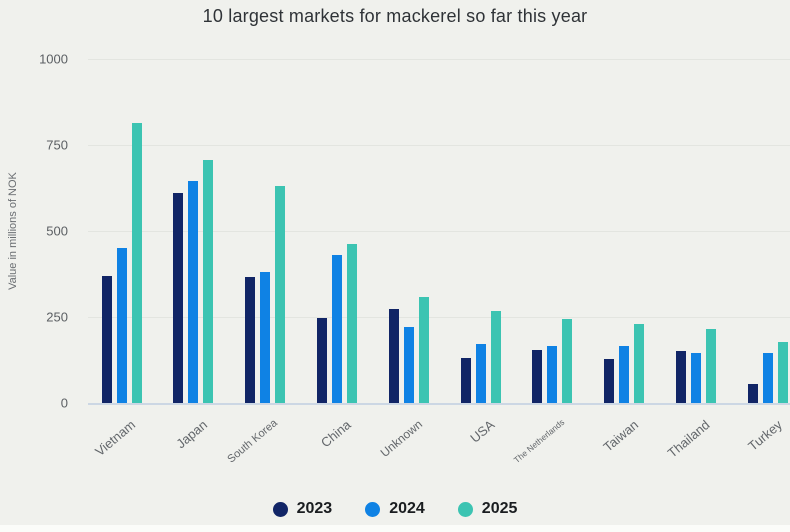  Describe the element at coordinates (538, 441) in the screenshot. I see `x-tick-label-the-netherlands: The Netherlands` at that location.